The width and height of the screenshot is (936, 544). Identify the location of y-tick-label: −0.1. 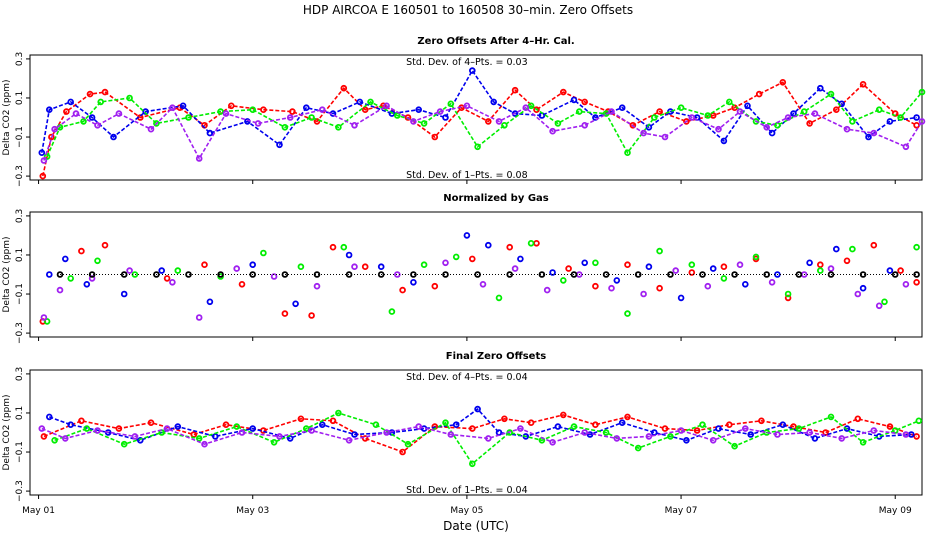
(20, 452).